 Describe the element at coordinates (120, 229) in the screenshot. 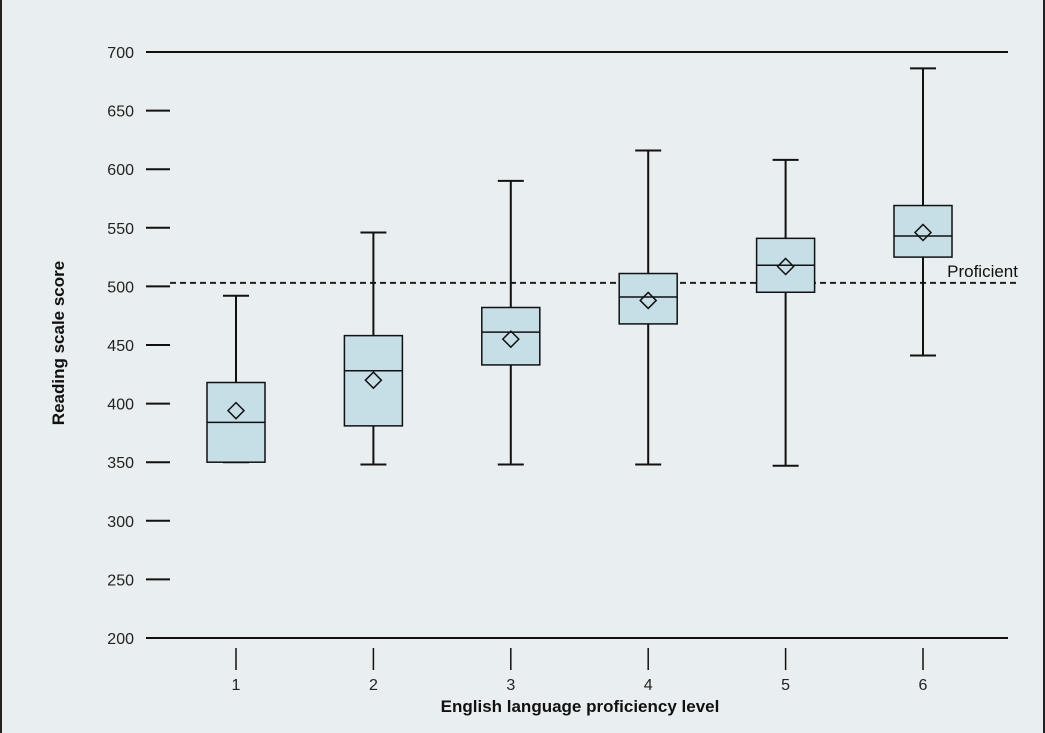

I see `y-tick-label: 550` at that location.